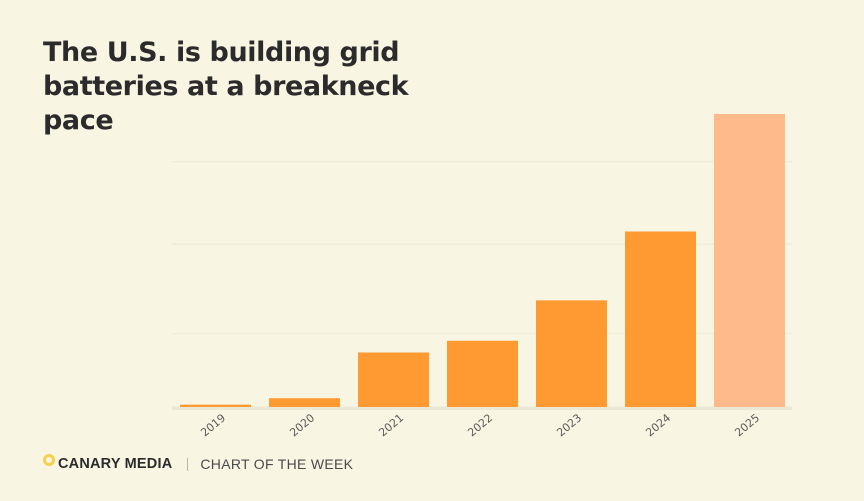 The height and width of the screenshot is (501, 864). What do you see at coordinates (198, 464) in the screenshot?
I see `footer: CANARY MEDIA CHART OF THE WEEK` at bounding box center [198, 464].